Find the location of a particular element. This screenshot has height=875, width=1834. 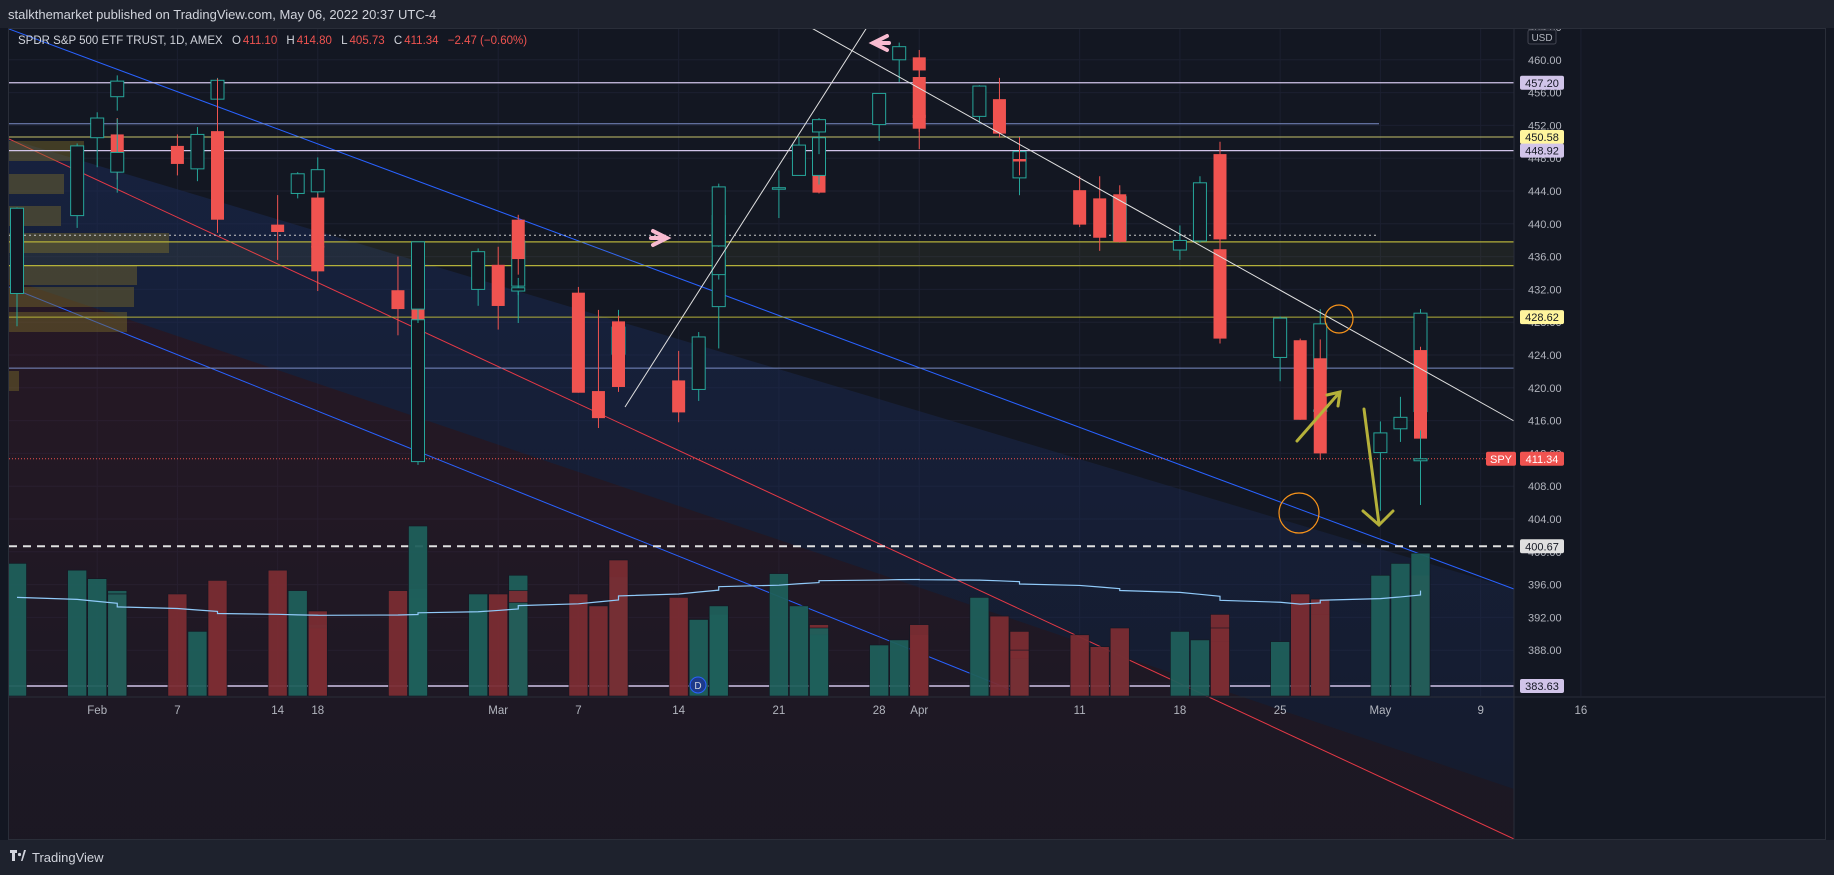

time-tick-label: 18 is located at coordinates (317, 711).